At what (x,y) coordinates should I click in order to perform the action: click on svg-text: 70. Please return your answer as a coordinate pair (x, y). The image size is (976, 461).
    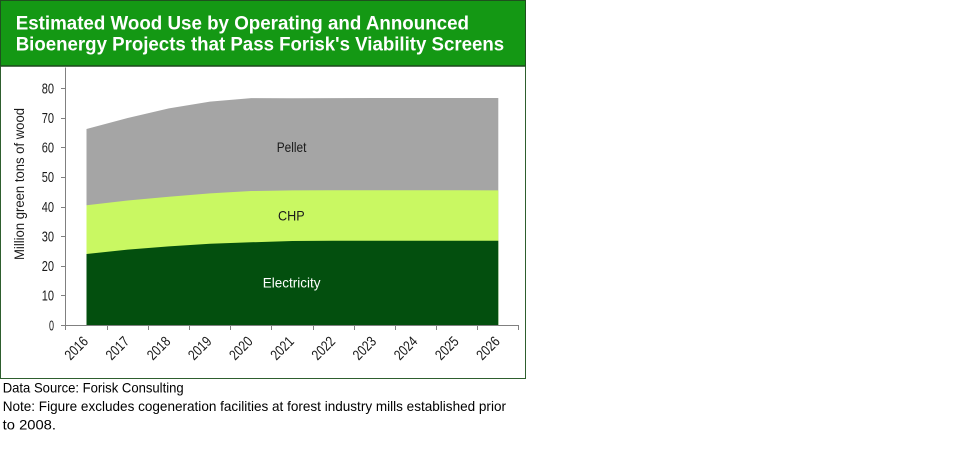
    Looking at the image, I should click on (48, 119).